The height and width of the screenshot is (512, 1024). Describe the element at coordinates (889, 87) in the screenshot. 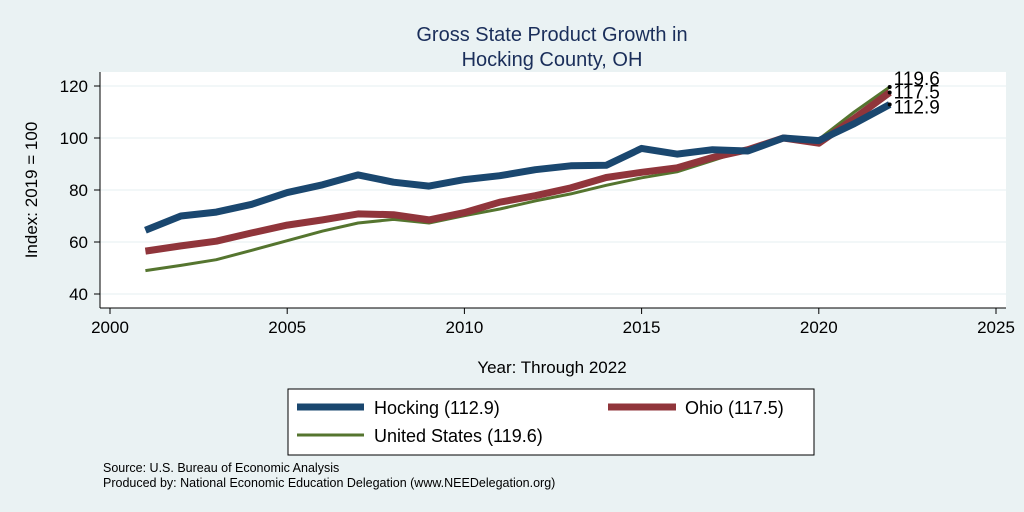

I see `end-marker-united-states` at that location.